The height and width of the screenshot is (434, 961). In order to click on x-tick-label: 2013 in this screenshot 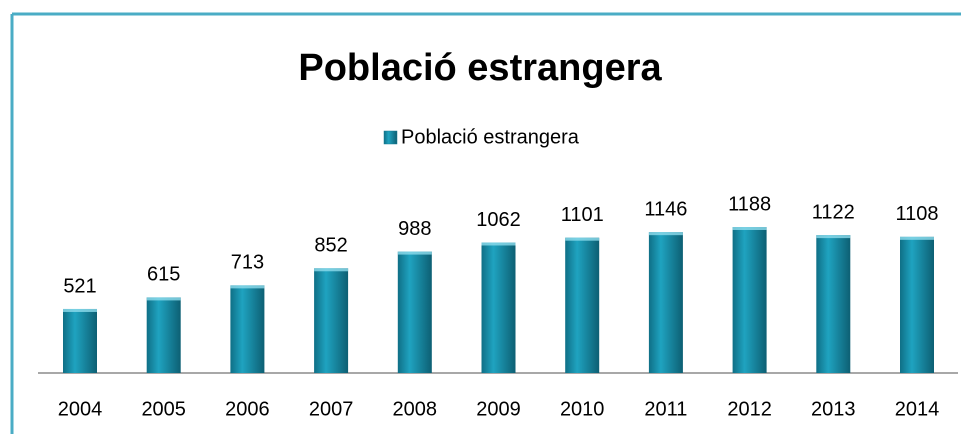, I will do `click(833, 409)`.